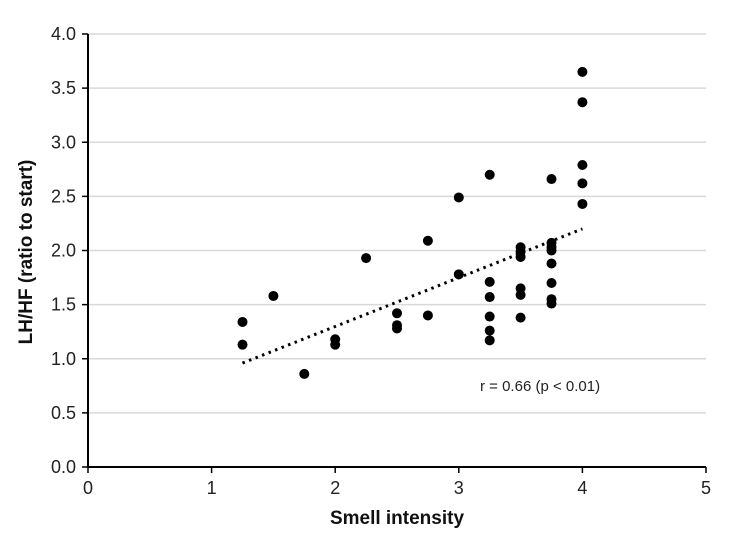  Describe the element at coordinates (63, 34) in the screenshot. I see `y-tick-label: 4.0` at that location.